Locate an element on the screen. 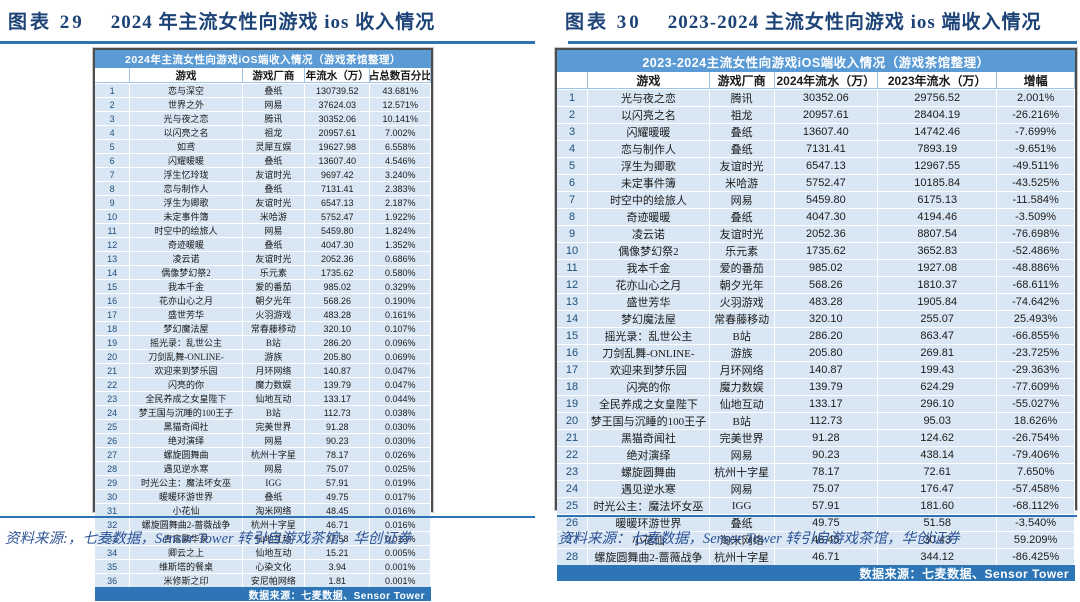  table-cell: 月环网络 is located at coordinates (274, 370).